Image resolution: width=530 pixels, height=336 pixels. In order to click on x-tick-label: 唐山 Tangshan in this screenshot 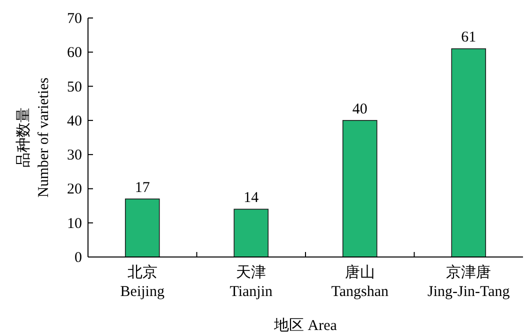, I will do `click(360, 282)`.